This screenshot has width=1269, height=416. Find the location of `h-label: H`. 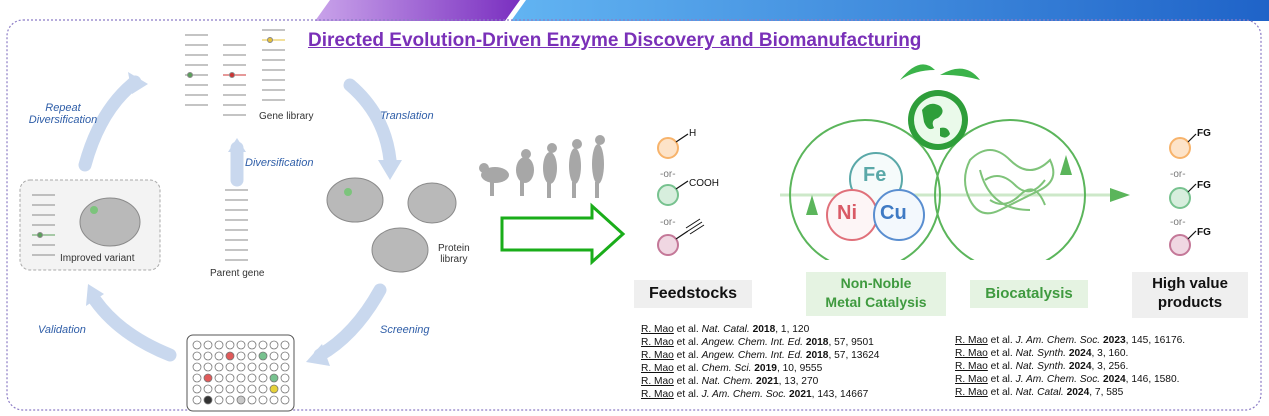

h-label: H is located at coordinates (693, 133).